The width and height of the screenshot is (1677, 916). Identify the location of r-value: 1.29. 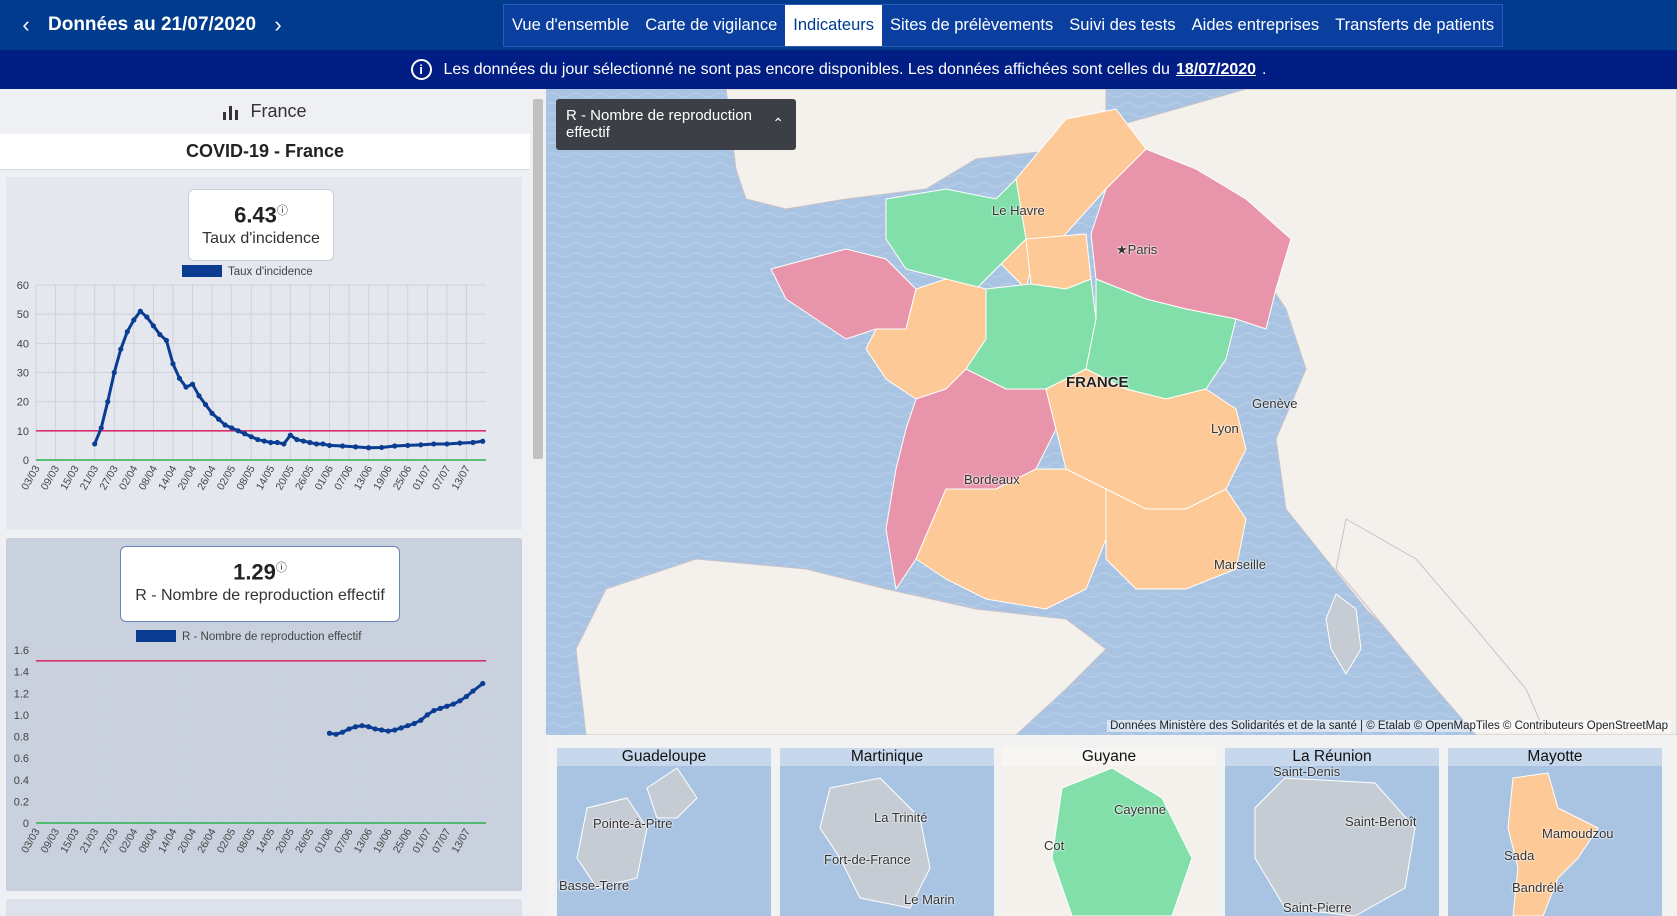
(254, 572).